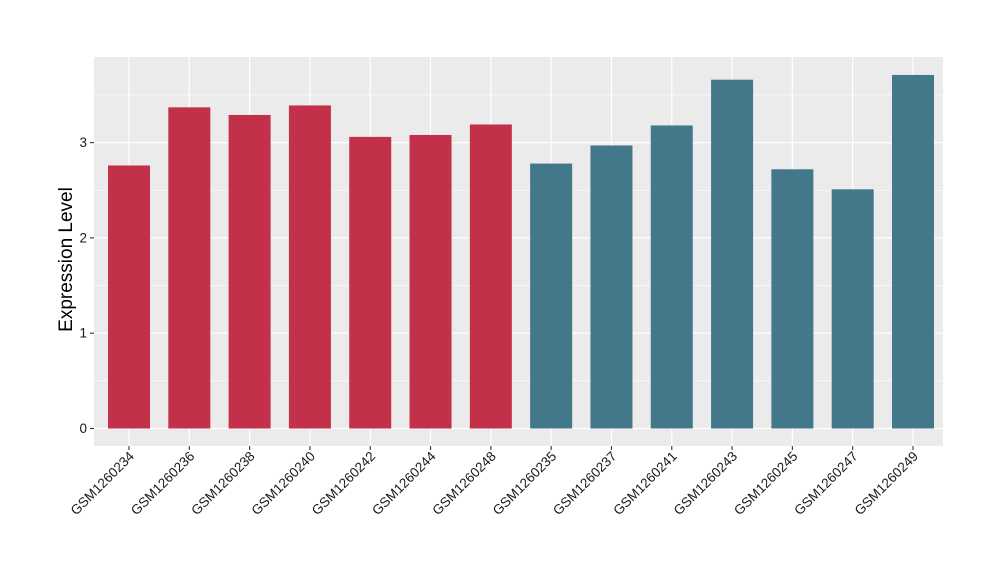 The image size is (1000, 580). What do you see at coordinates (309, 267) in the screenshot?
I see `bar-GSM1260240` at bounding box center [309, 267].